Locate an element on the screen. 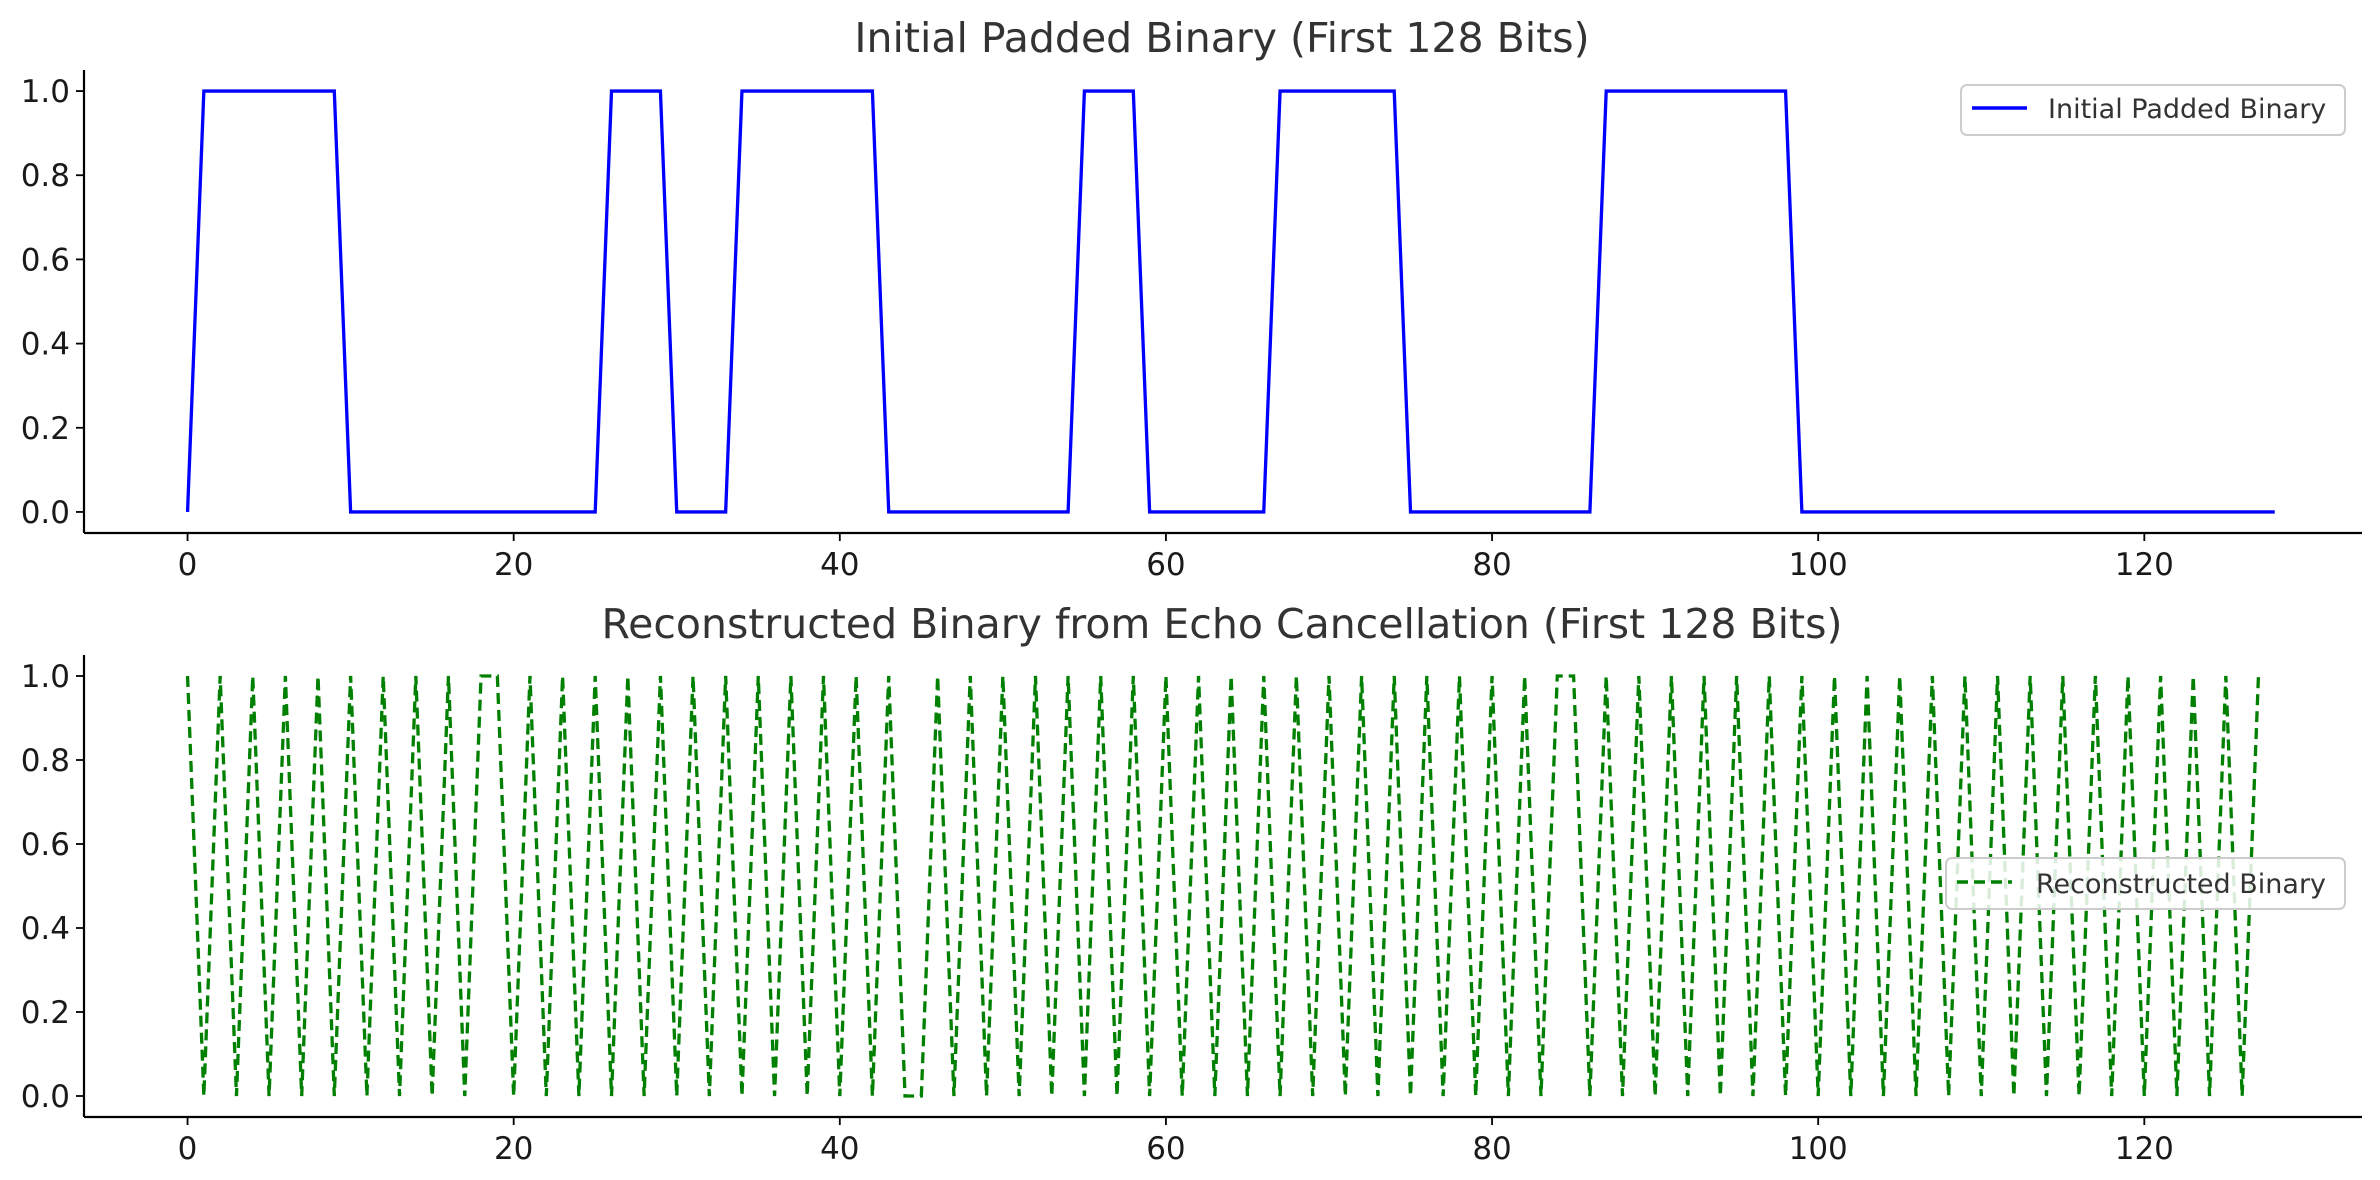 The image size is (2380, 1180). legend: Reconstructed Binary is located at coordinates (2145, 883).